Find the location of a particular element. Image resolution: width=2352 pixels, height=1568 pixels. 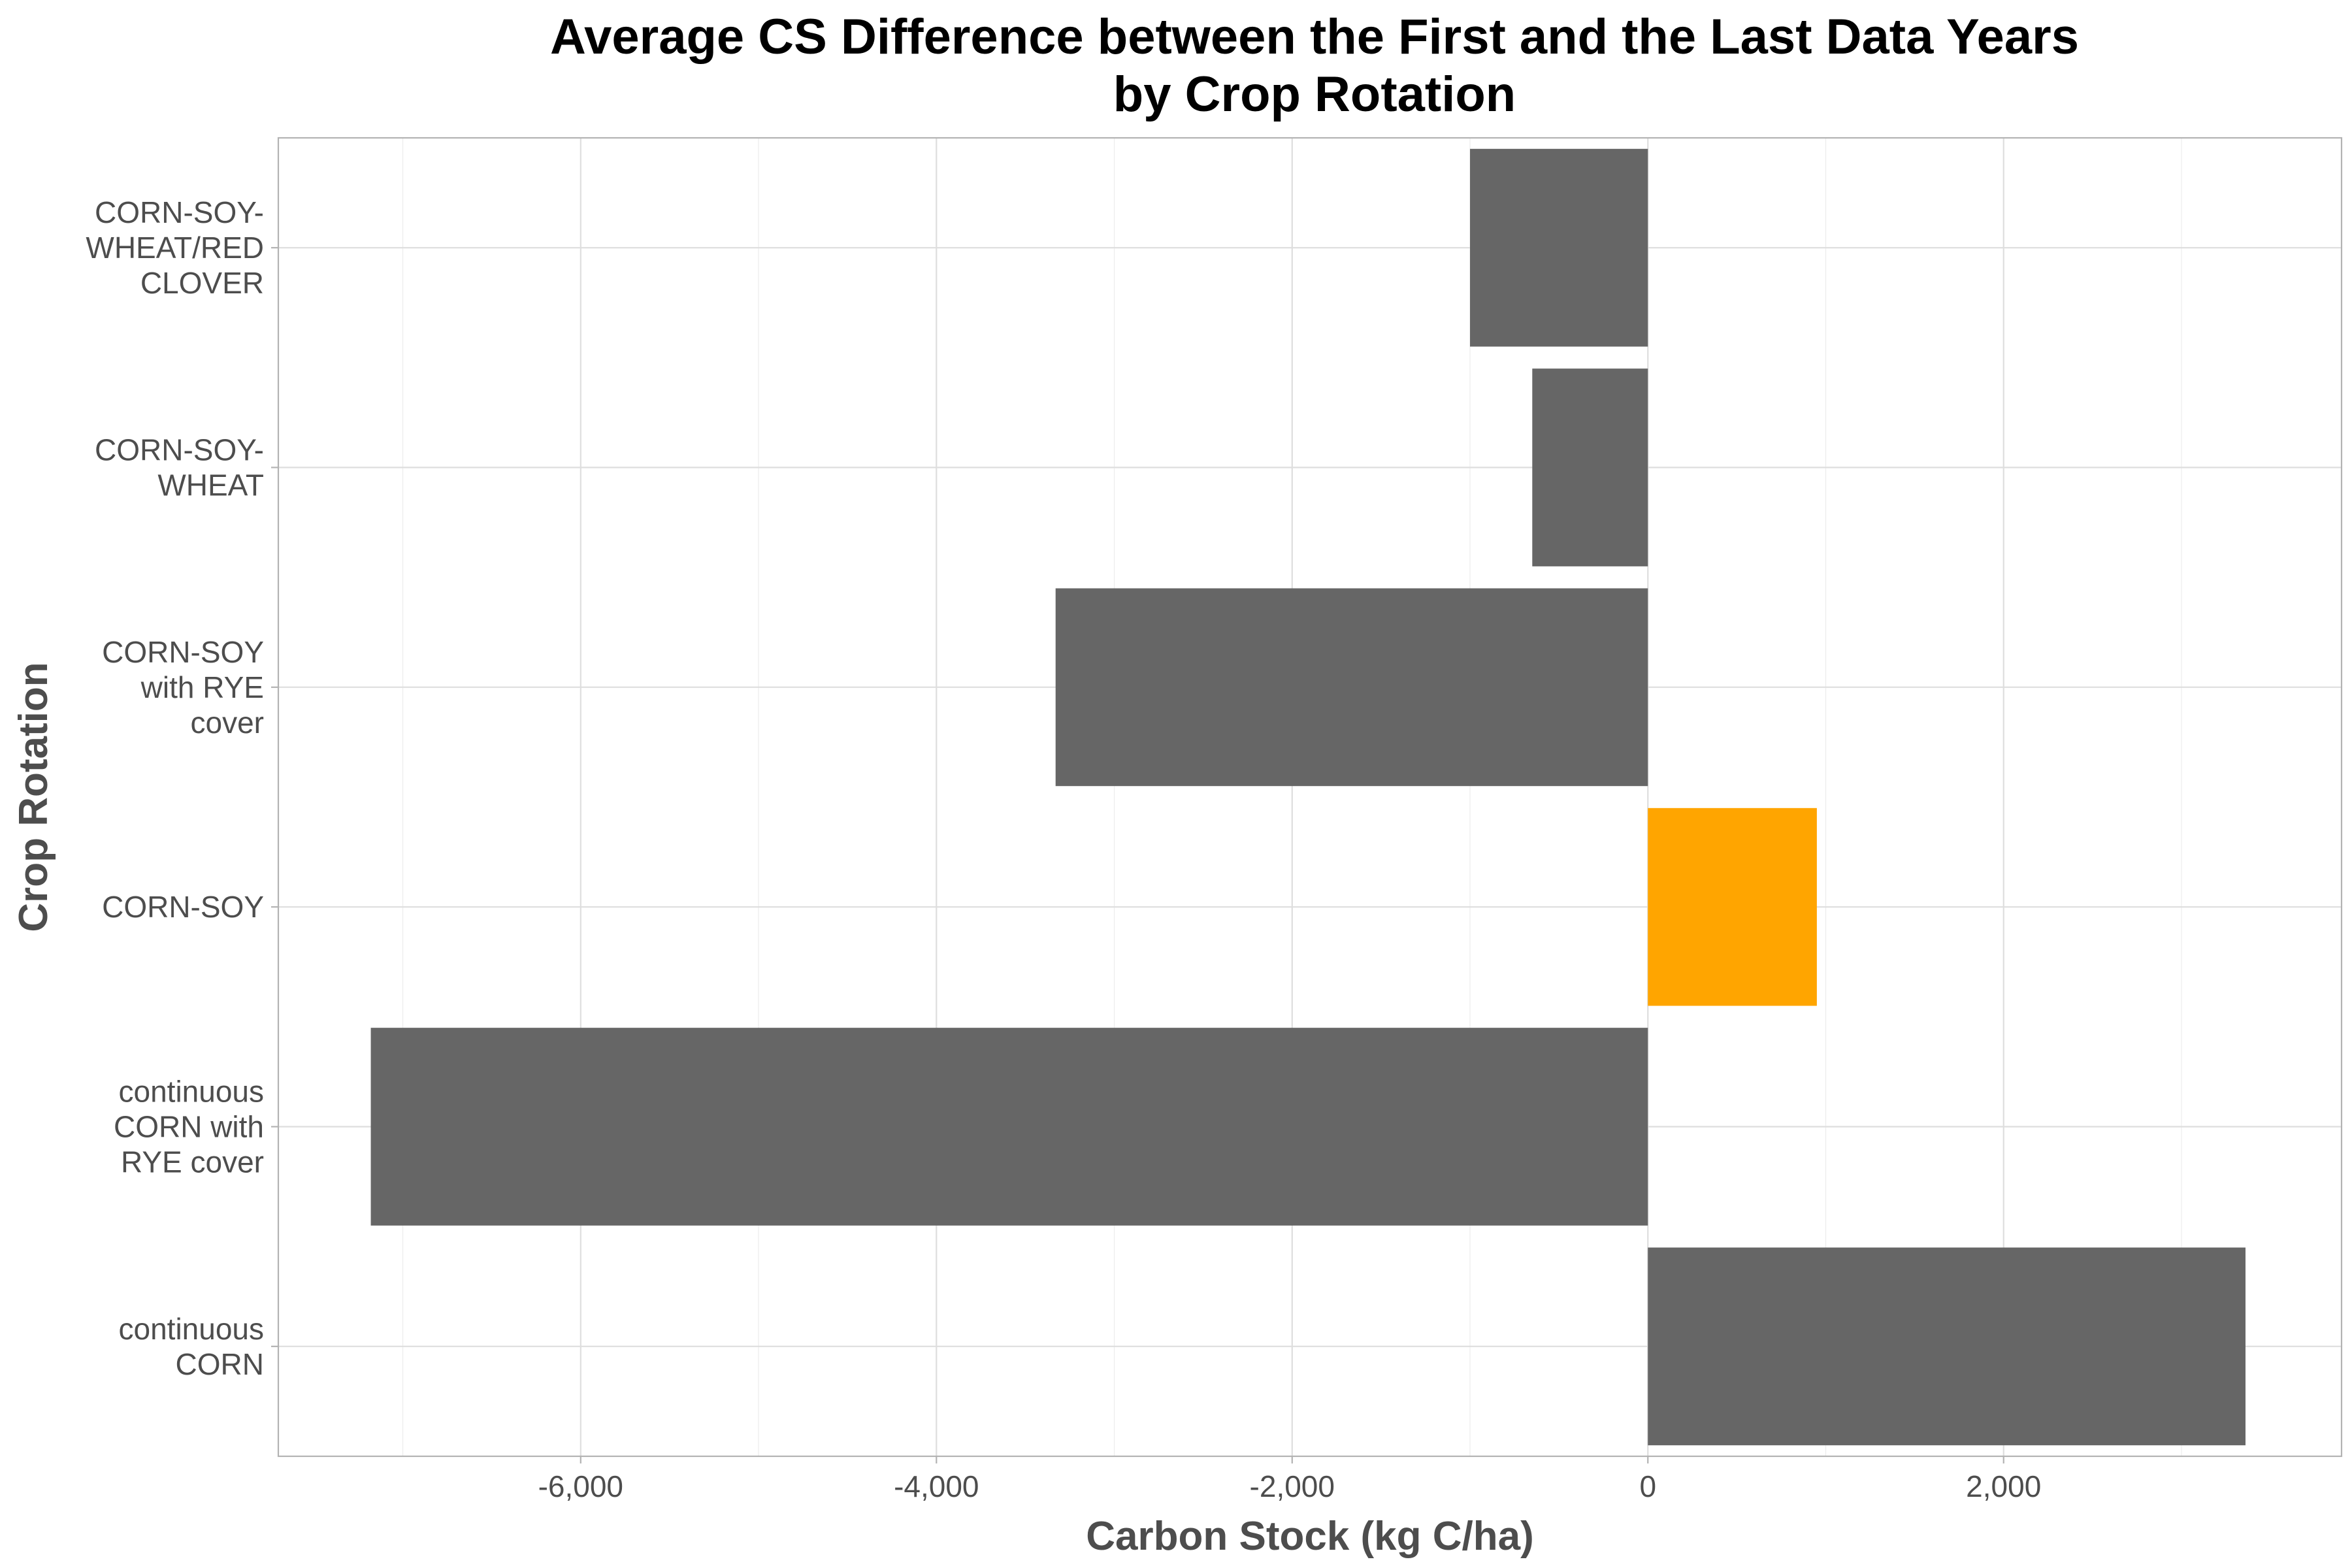

y-tick-label-line: RYE cover is located at coordinates (192, 1162).